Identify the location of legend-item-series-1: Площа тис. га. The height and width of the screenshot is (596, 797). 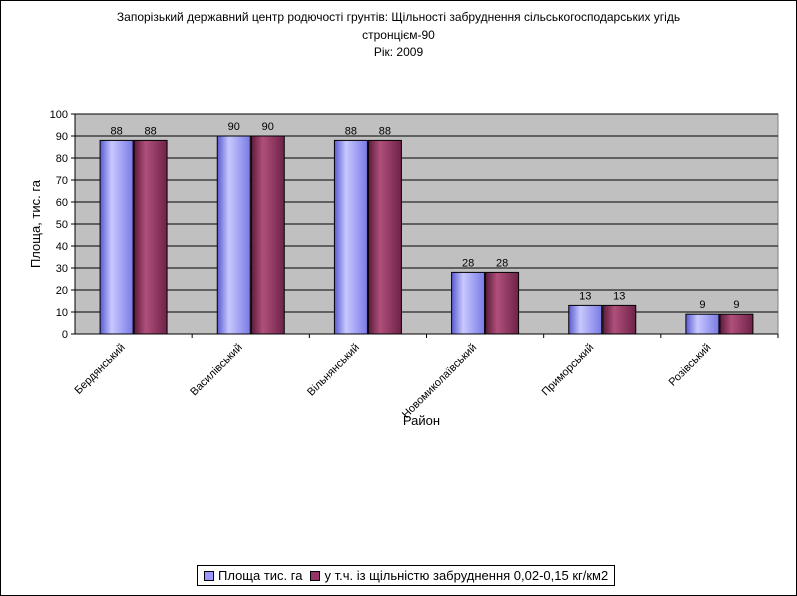
(253, 575).